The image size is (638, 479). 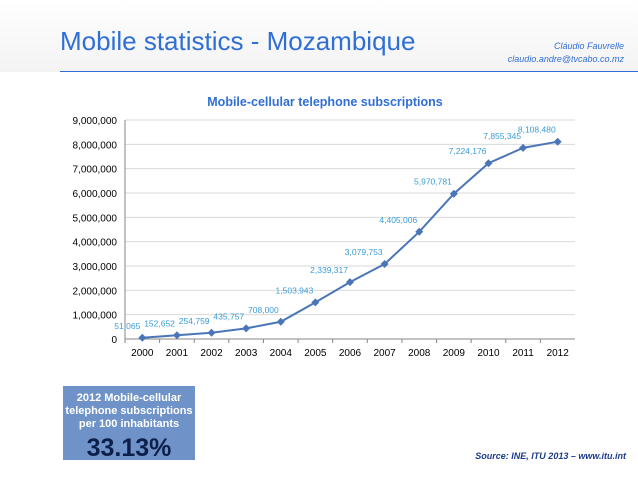 I want to click on x-tick-label: 2009, so click(x=454, y=353).